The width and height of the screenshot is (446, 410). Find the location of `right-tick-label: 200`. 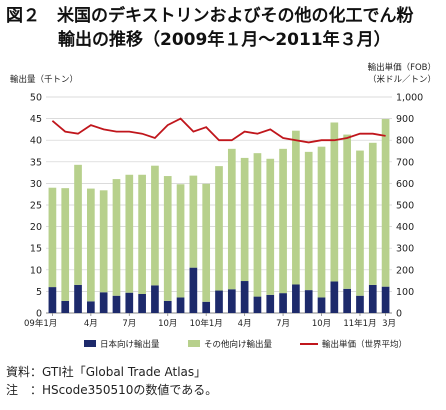

right-tick-label: 200 is located at coordinates (405, 270).